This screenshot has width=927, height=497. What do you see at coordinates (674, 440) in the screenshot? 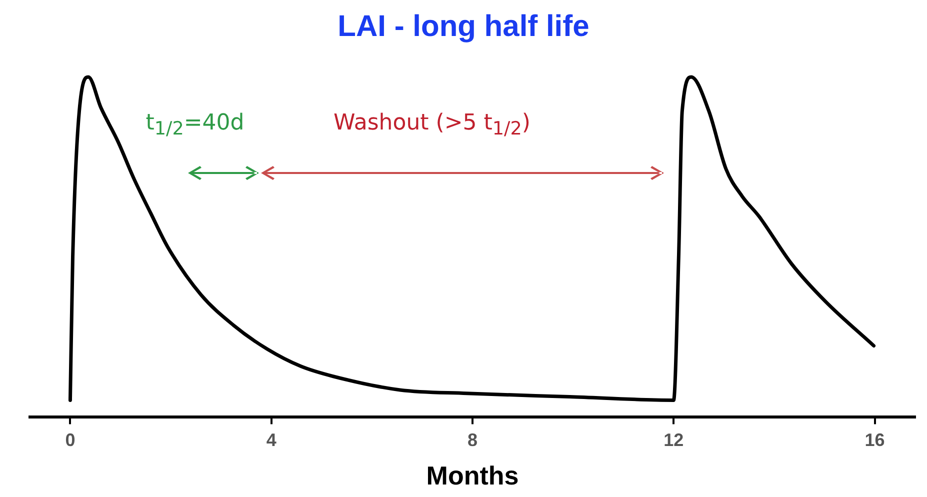
I see `x-tick-label: 12` at bounding box center [674, 440].